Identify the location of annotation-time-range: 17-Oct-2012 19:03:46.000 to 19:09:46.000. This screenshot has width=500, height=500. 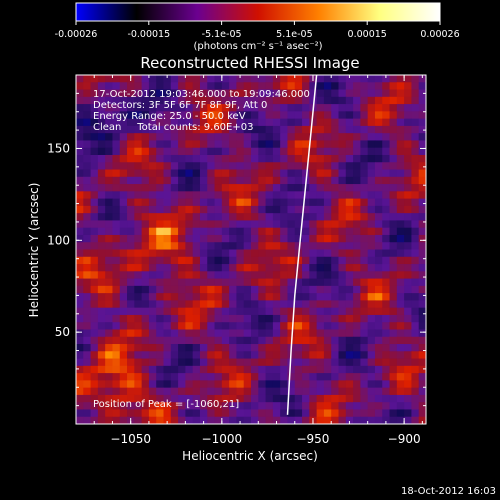
(201, 94).